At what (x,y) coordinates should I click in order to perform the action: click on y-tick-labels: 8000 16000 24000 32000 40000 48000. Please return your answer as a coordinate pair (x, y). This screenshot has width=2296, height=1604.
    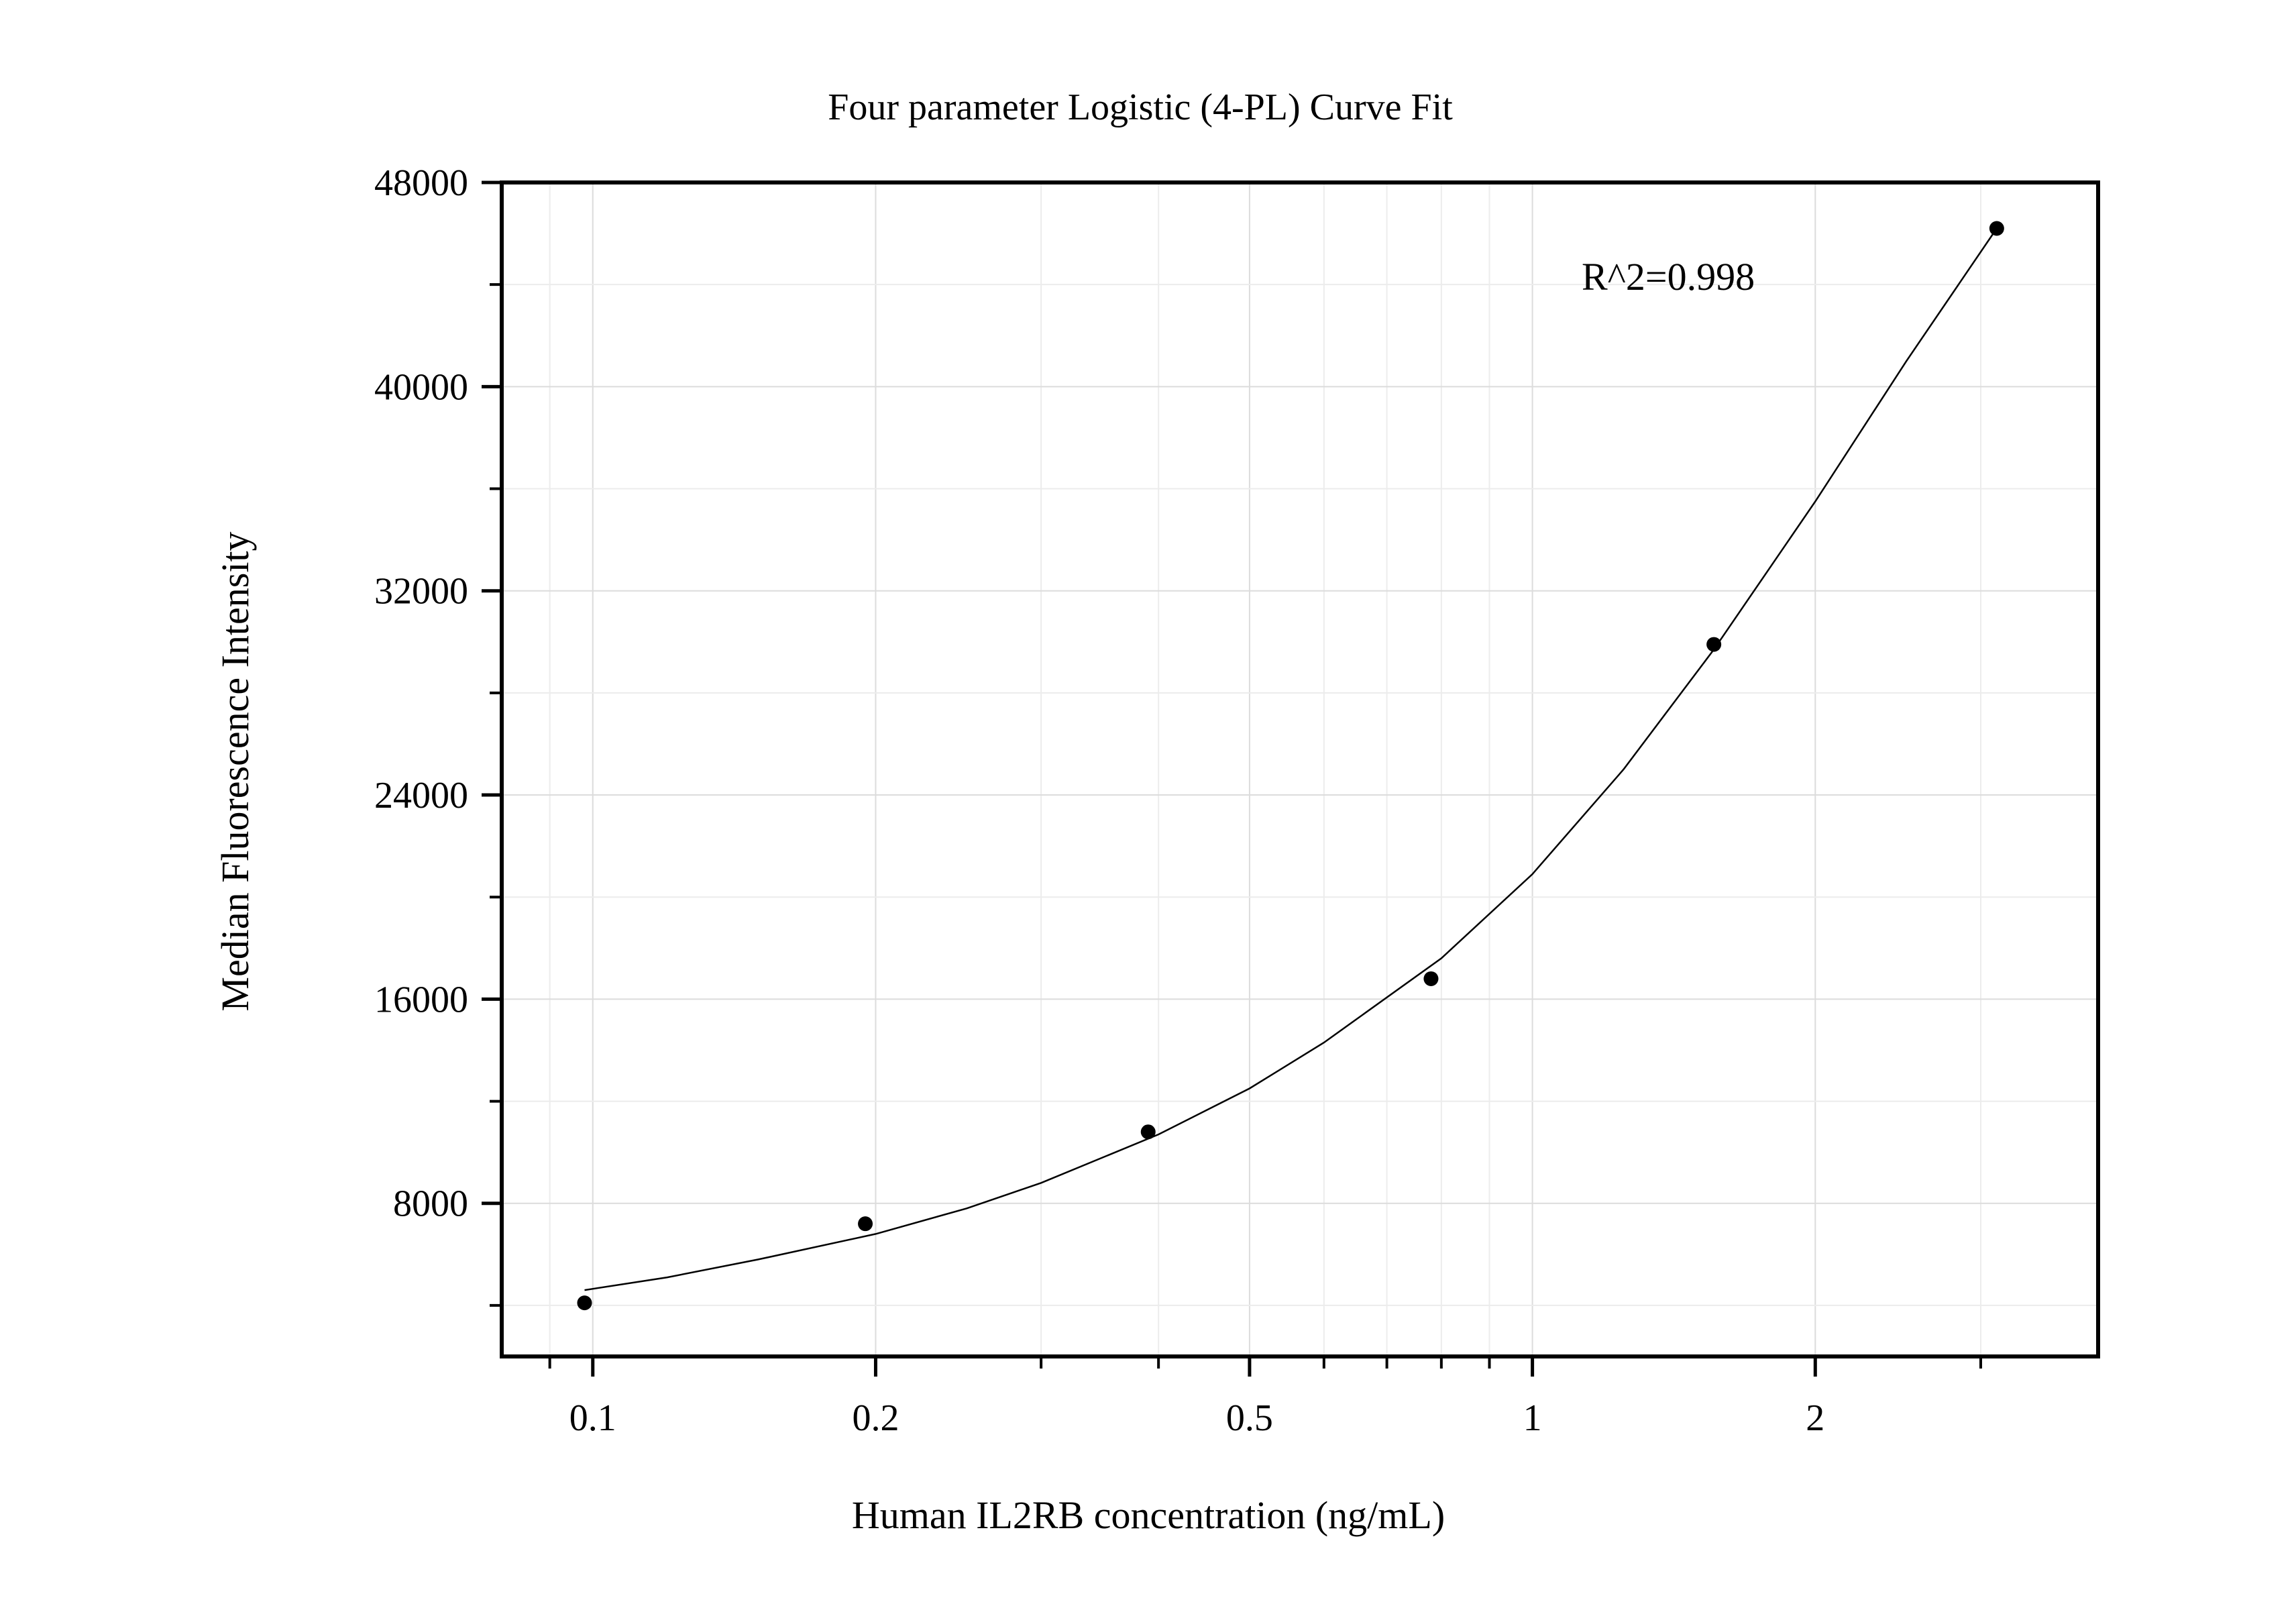
    Looking at the image, I should click on (421, 693).